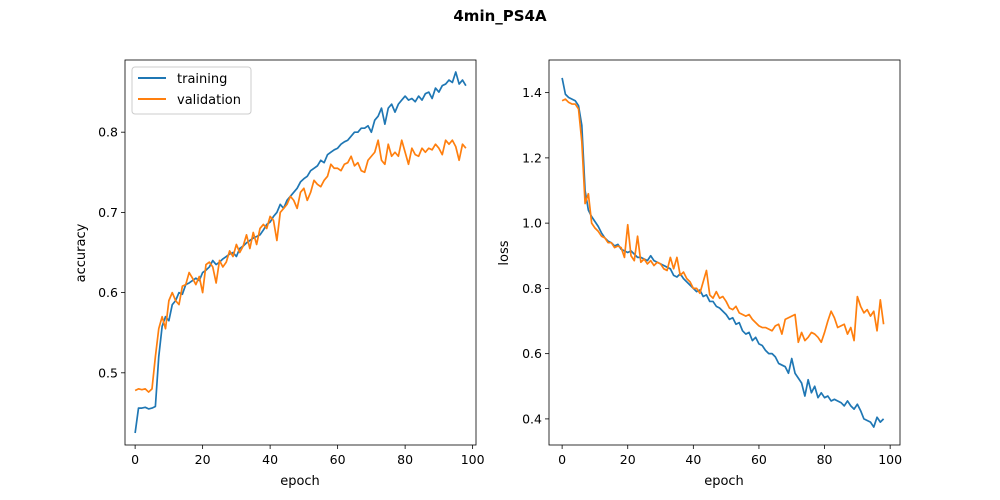 The width and height of the screenshot is (1000, 500). Describe the element at coordinates (473, 459) in the screenshot. I see `accuracy-x-tick-label: 100` at that location.